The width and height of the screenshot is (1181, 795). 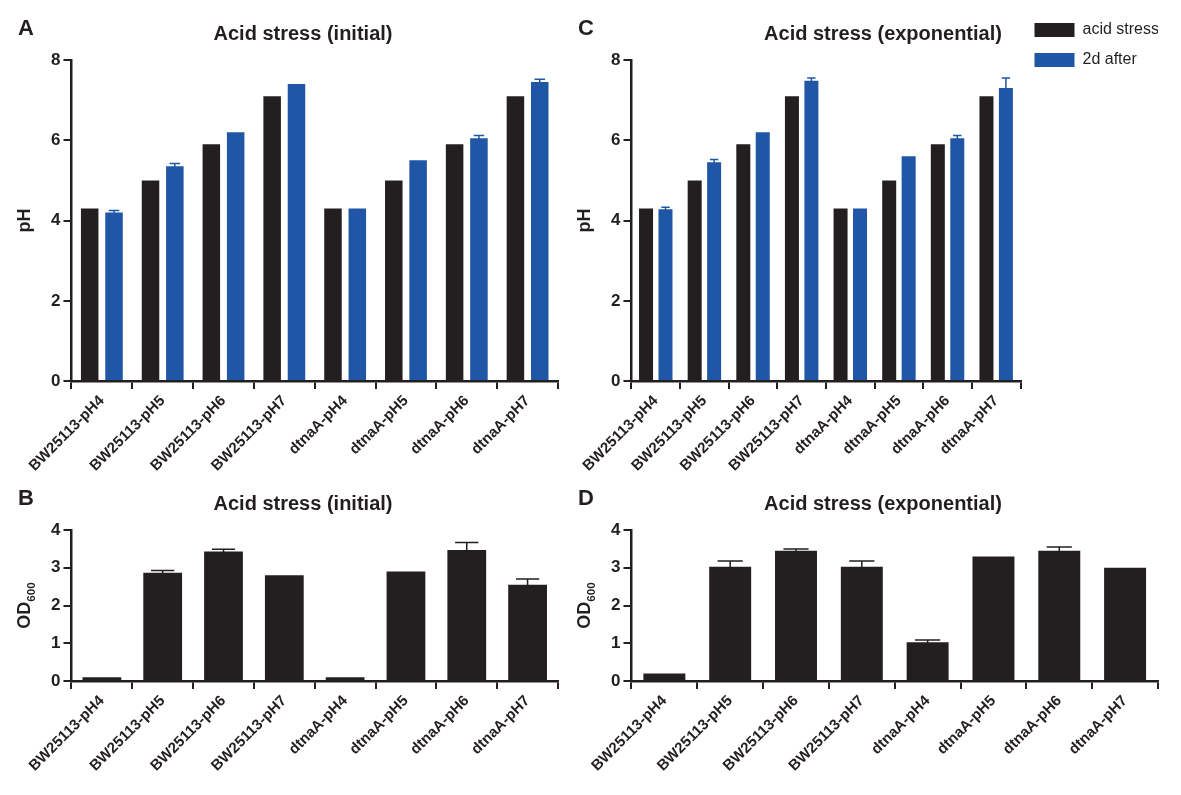 What do you see at coordinates (26, 28) in the screenshot?
I see `text: A` at bounding box center [26, 28].